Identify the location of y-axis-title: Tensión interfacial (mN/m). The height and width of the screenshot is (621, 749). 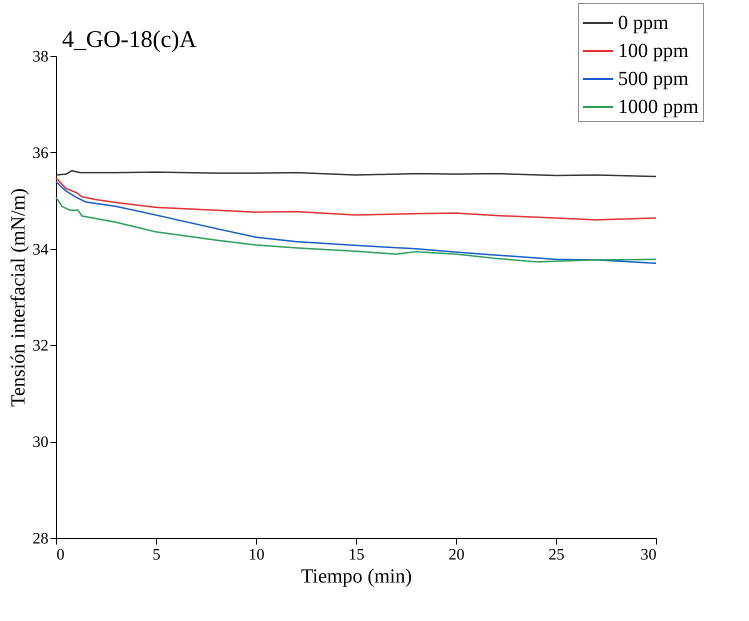
(19, 297).